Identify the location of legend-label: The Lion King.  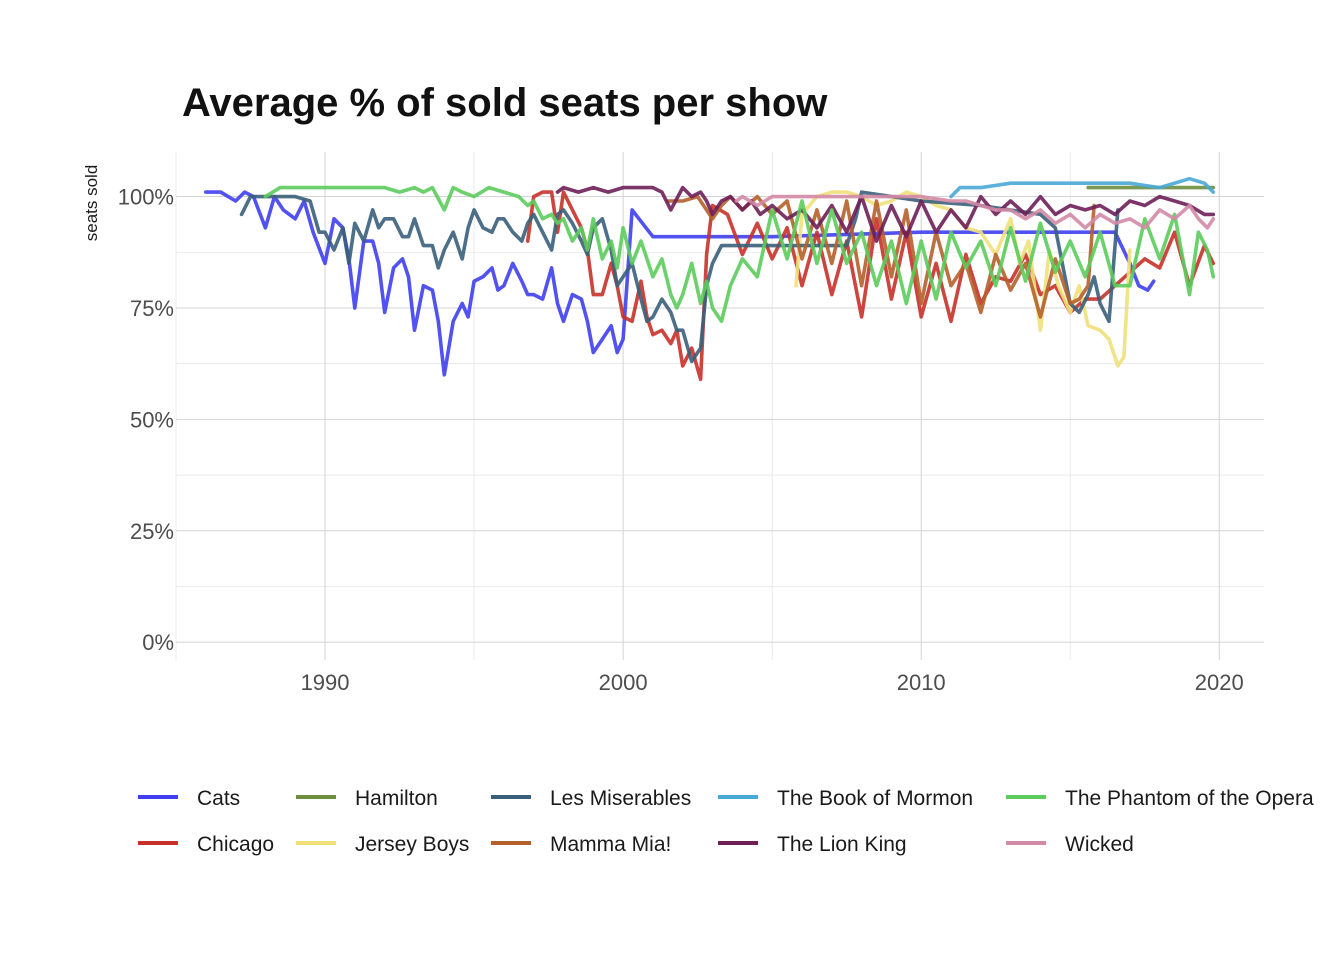
(842, 844).